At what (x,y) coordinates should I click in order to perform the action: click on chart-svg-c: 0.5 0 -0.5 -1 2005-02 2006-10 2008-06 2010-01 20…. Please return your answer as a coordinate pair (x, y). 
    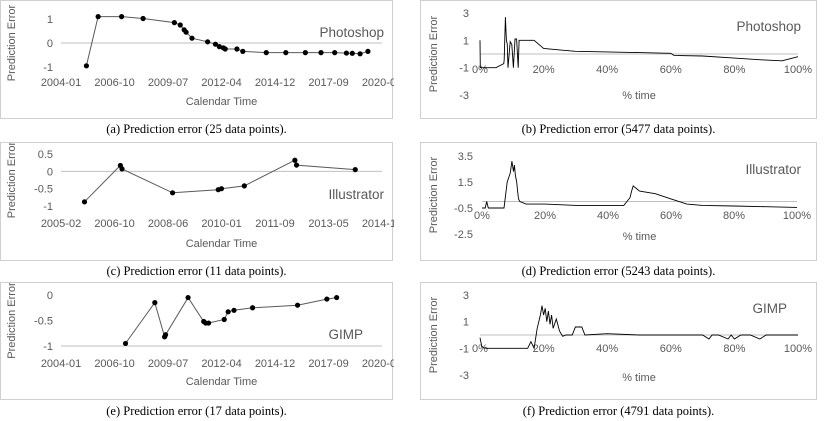
    Looking at the image, I should click on (200, 196).